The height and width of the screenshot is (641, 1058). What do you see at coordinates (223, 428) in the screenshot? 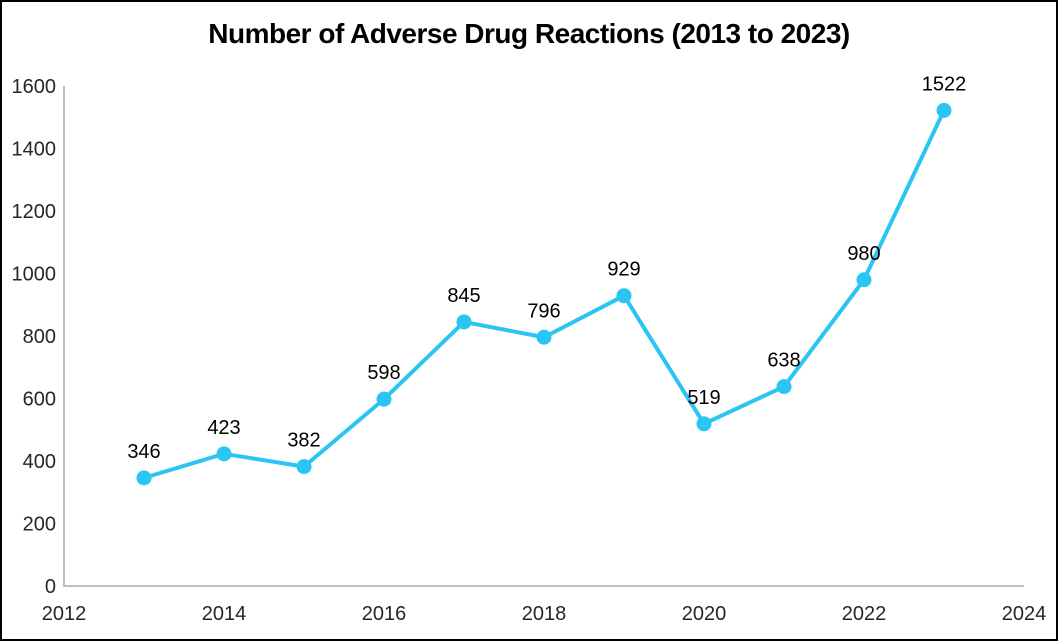
I see `data-point-label: 423` at bounding box center [223, 428].